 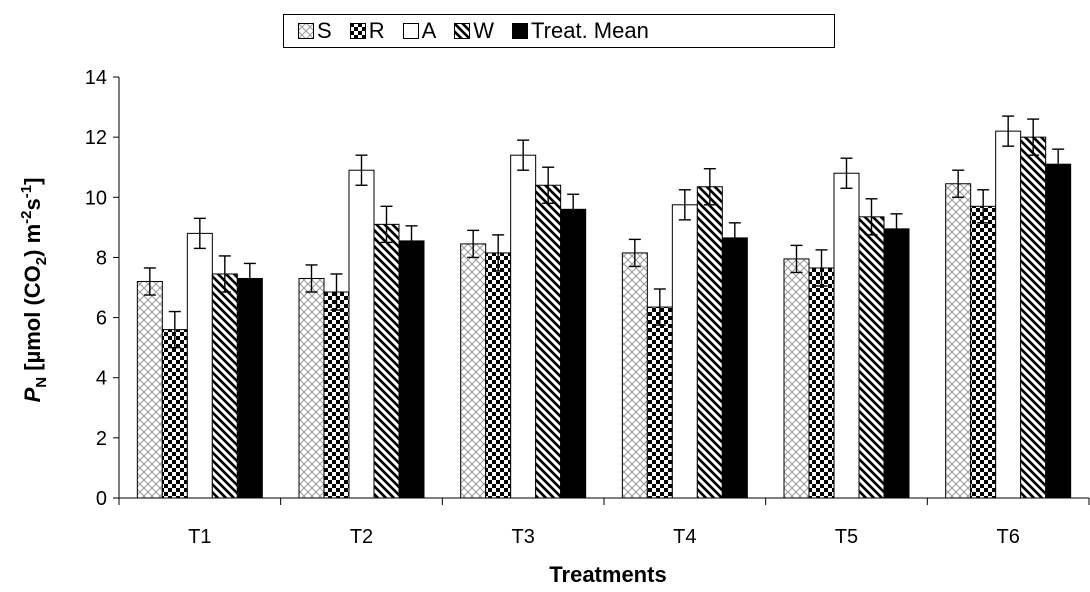 I want to click on bar-r-t6, so click(x=983, y=352).